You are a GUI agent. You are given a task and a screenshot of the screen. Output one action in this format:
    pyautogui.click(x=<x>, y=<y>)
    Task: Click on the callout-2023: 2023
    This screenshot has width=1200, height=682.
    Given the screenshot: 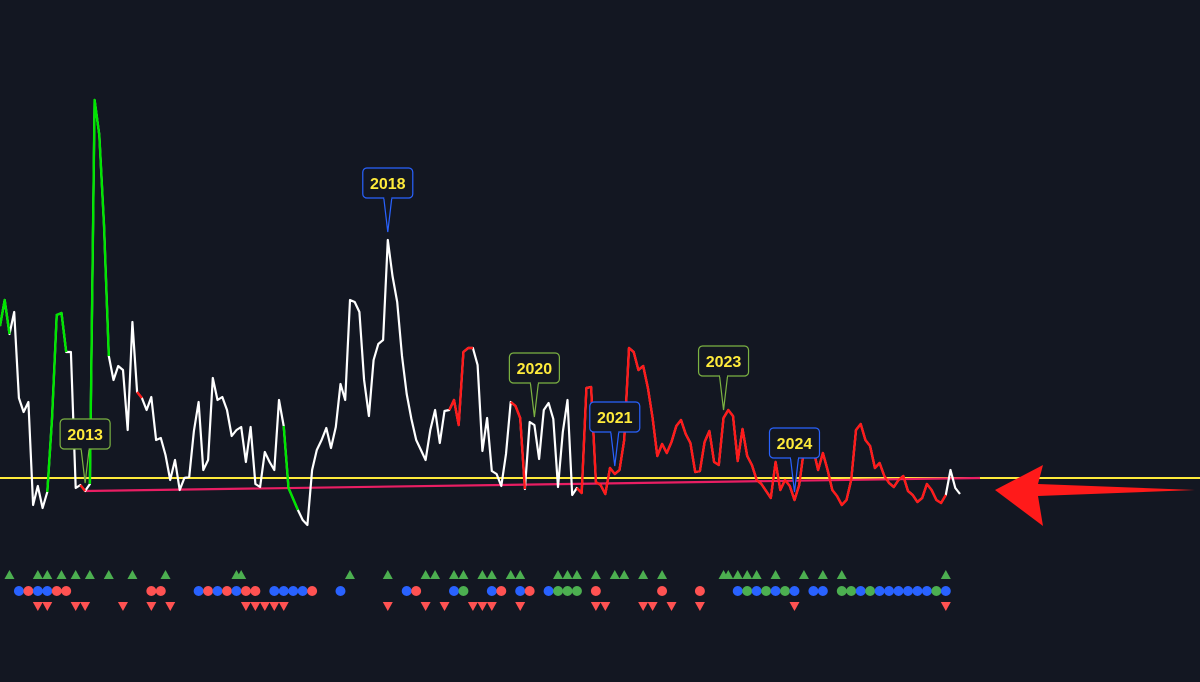 What is the action you would take?
    pyautogui.click(x=723, y=378)
    